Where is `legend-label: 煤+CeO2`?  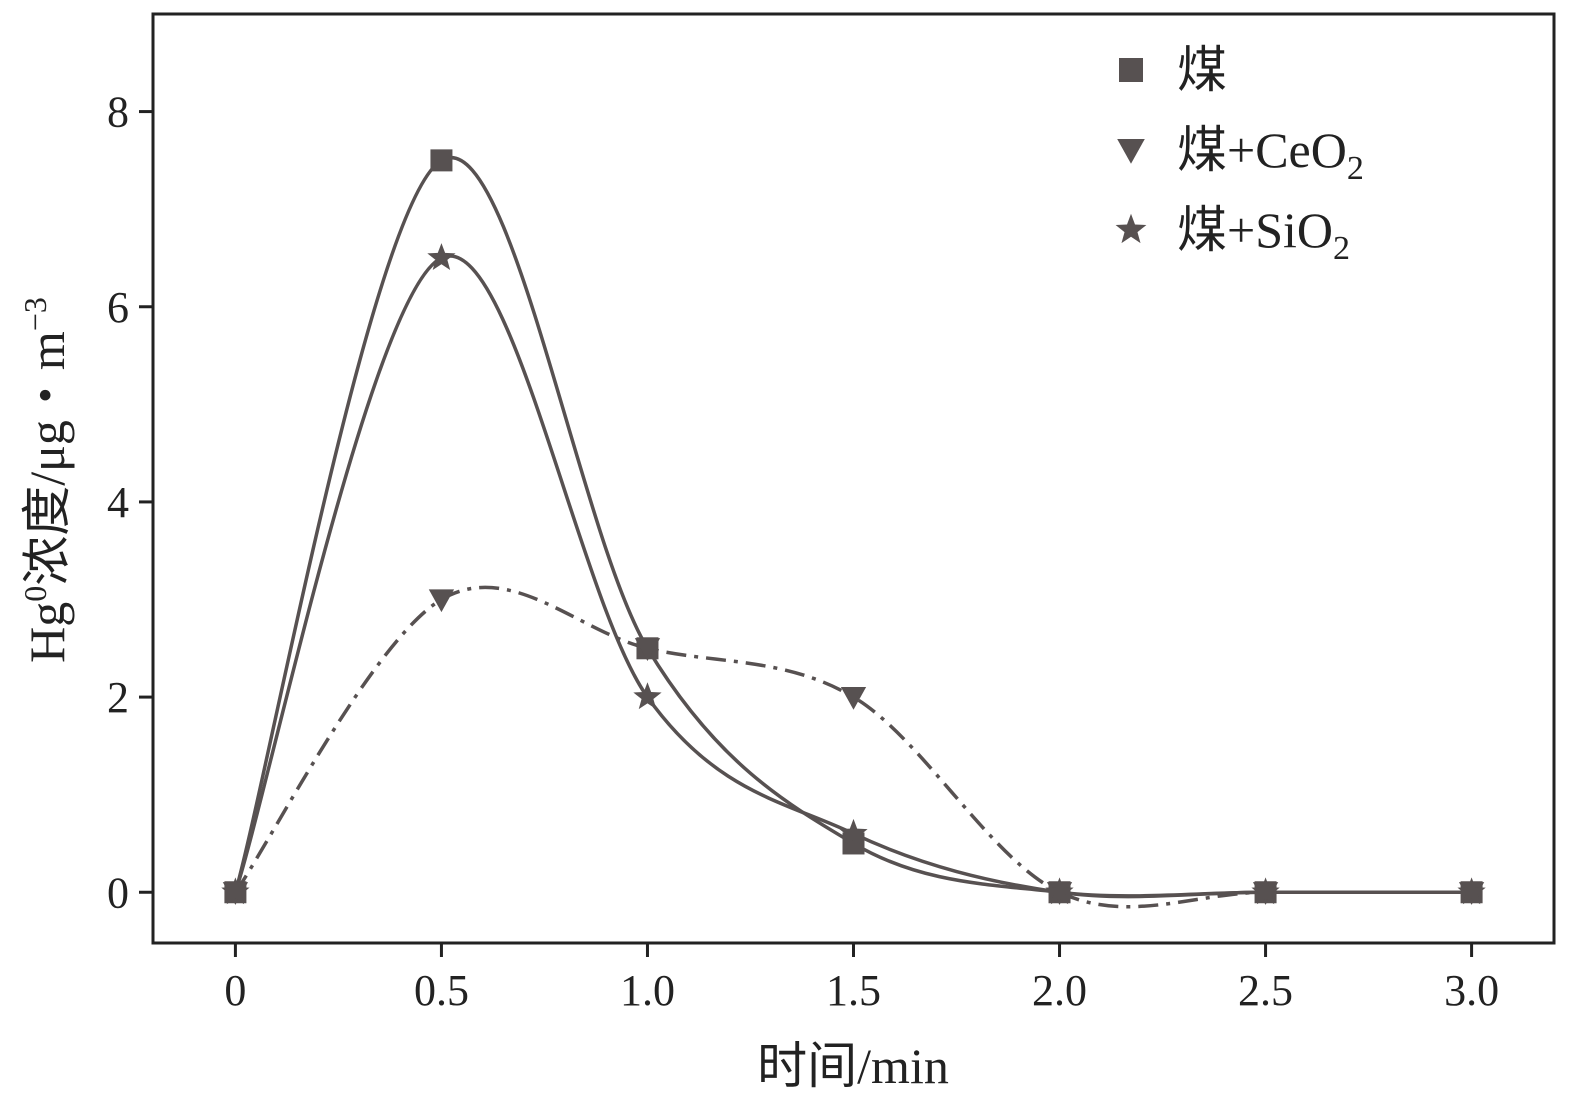 legend-label: 煤+CeO2 is located at coordinates (1270, 154).